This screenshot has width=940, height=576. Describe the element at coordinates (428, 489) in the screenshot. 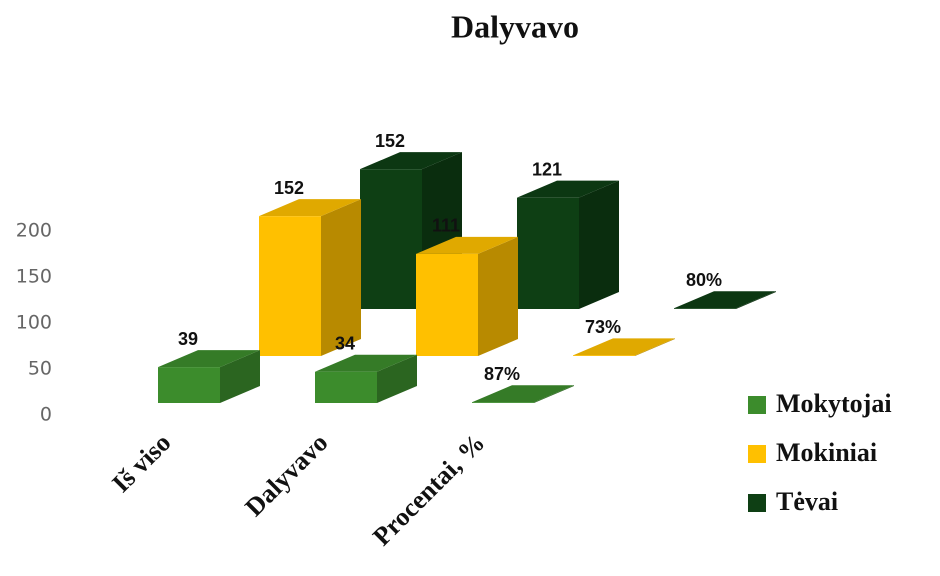

I see `x-tick-label: Procentai, %` at that location.